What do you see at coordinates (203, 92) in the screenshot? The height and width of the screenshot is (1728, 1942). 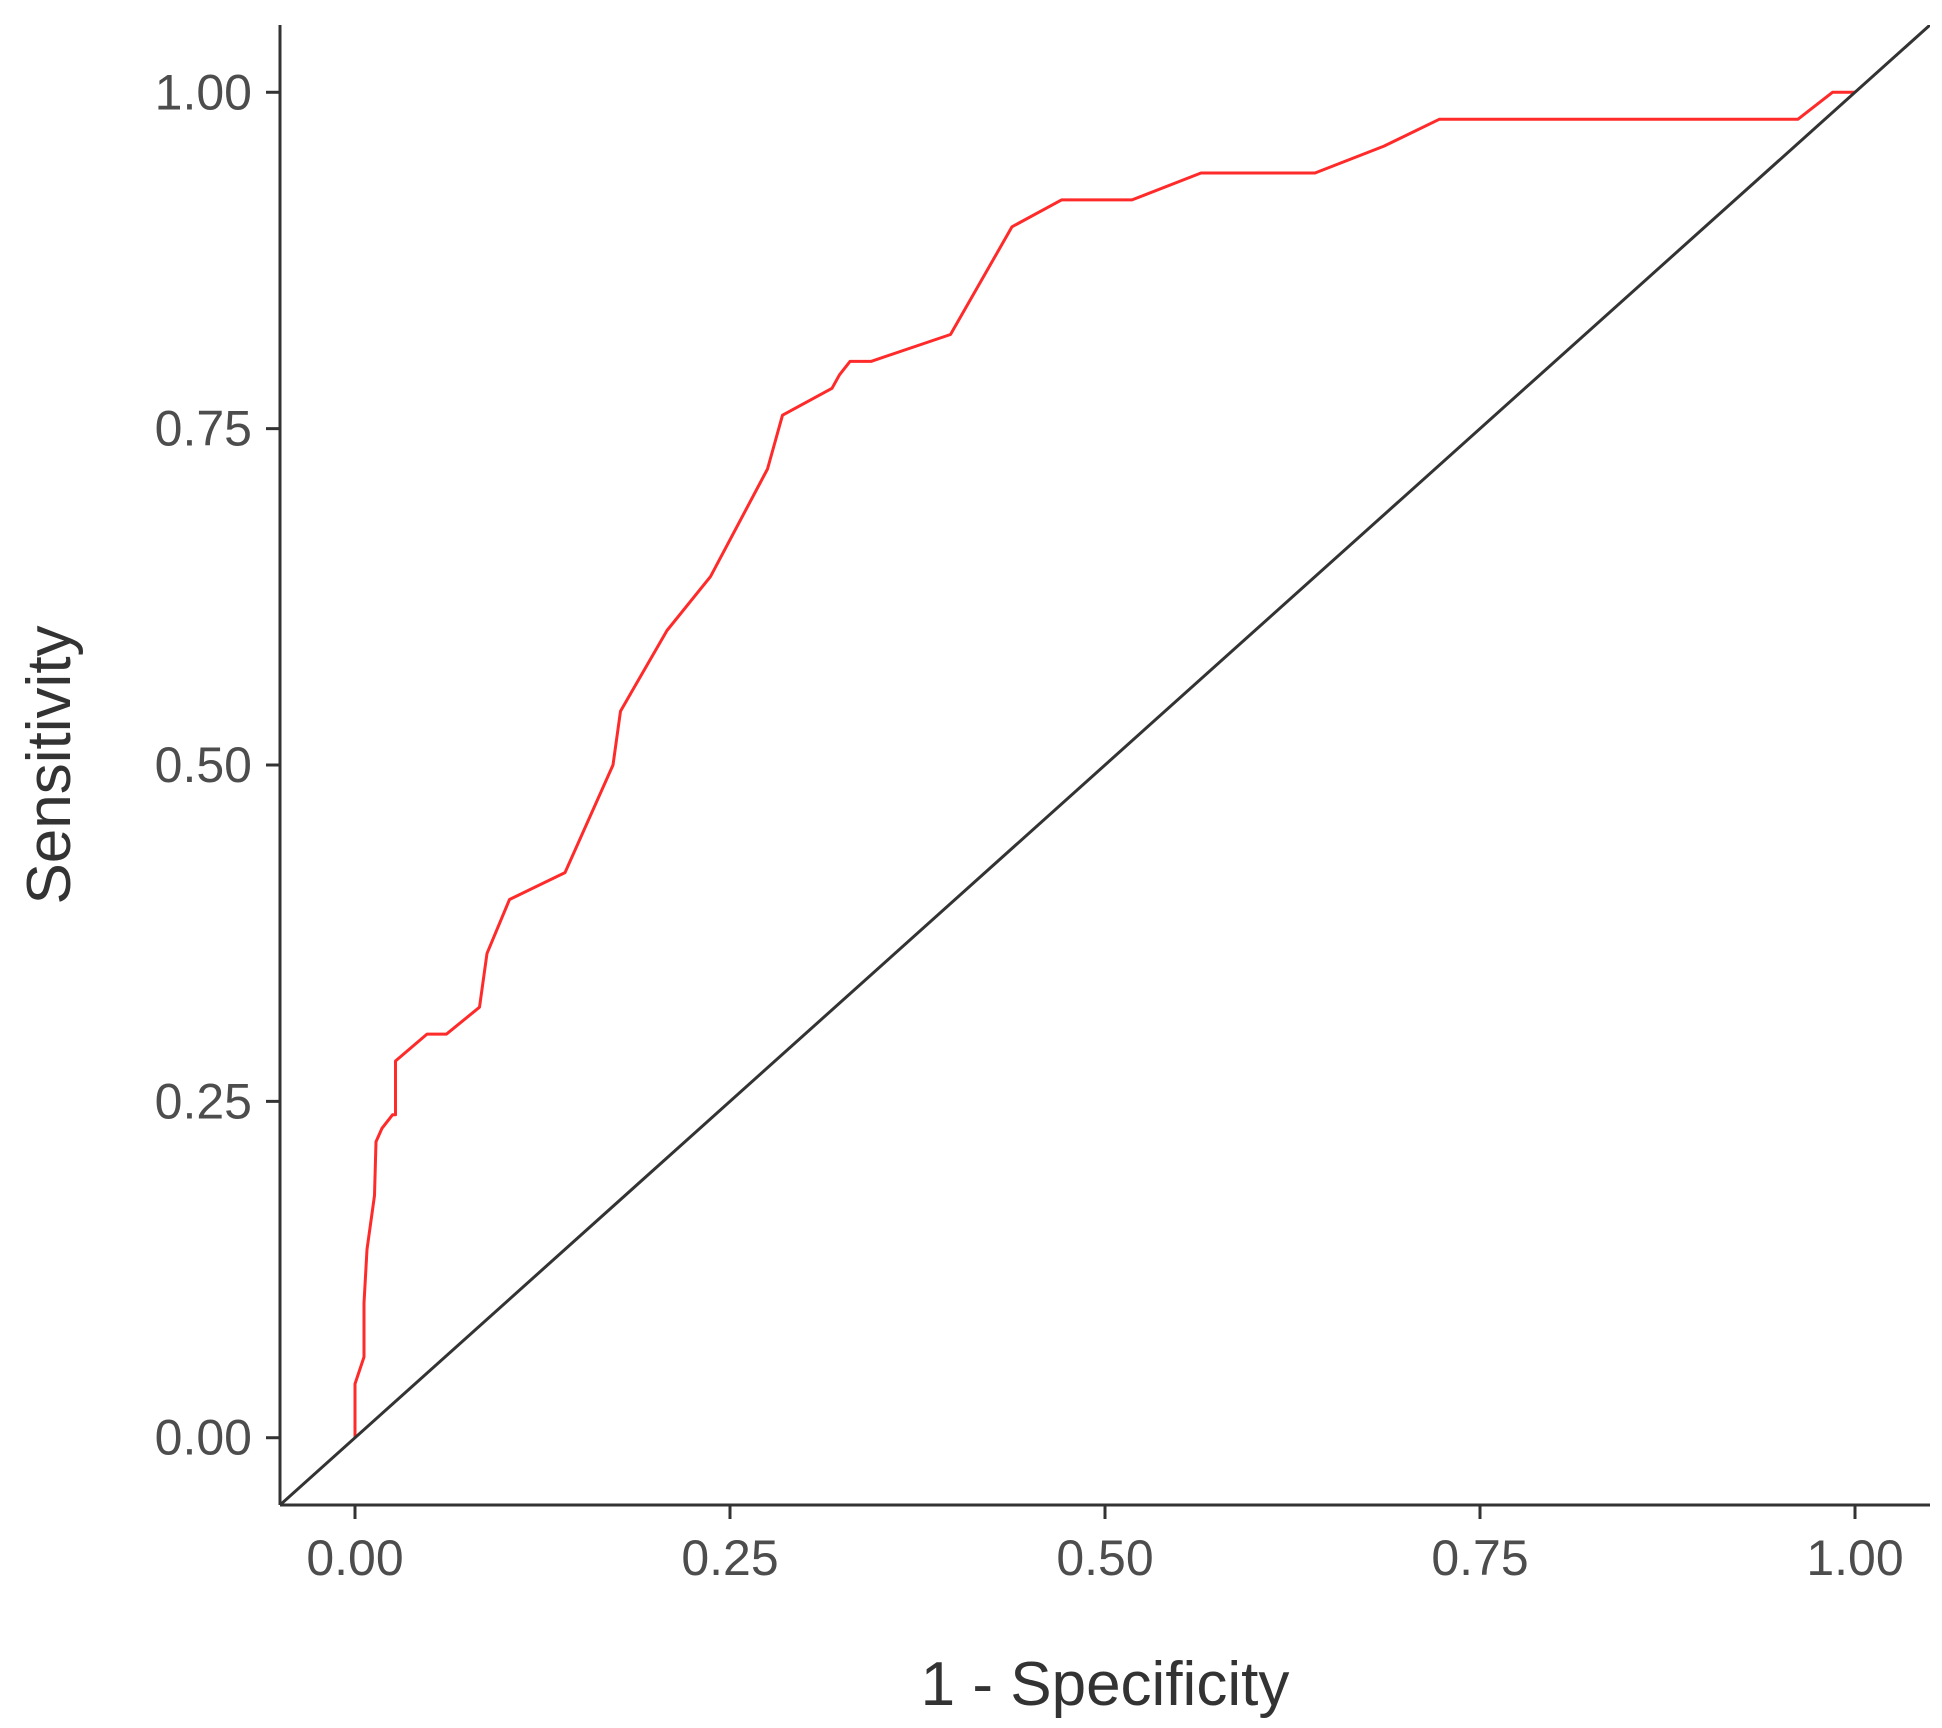 I see `y-tick-label: 1.00` at bounding box center [203, 92].